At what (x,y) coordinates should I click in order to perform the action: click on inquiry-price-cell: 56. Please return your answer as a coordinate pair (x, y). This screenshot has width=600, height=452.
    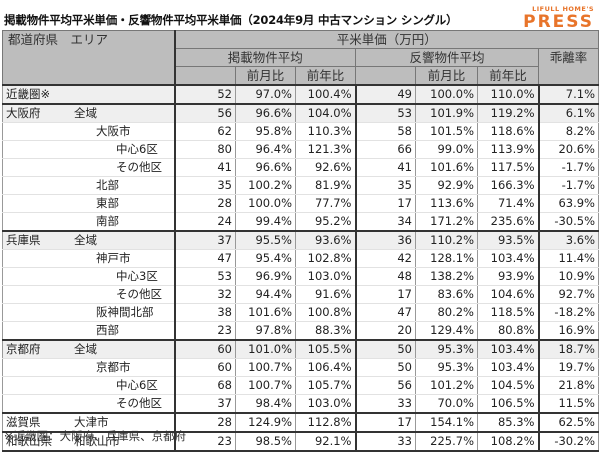
    Looking at the image, I should click on (385, 385).